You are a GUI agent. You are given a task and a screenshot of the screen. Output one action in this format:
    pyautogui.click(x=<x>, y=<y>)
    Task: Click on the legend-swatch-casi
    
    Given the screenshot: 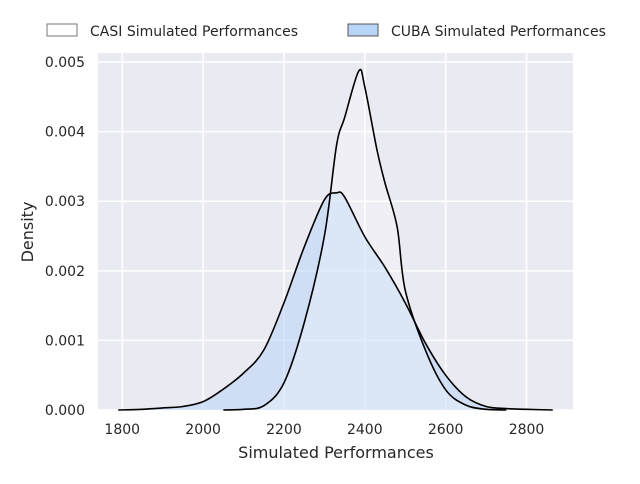 What is the action you would take?
    pyautogui.click(x=62, y=30)
    